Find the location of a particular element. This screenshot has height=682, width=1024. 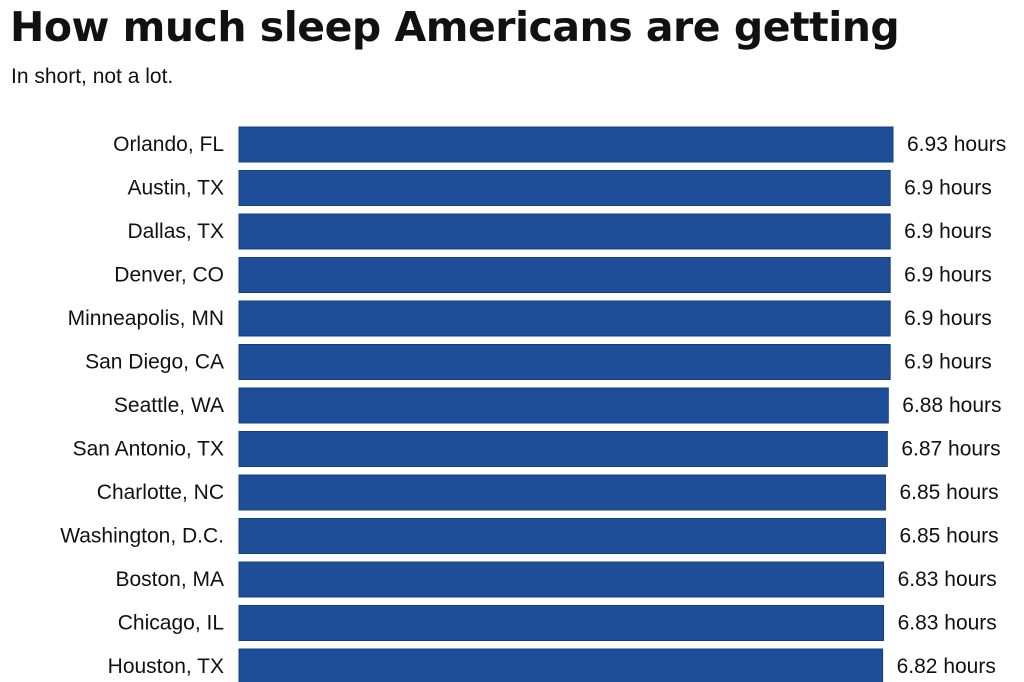

bar-row: Denver, CO 6.9 hours is located at coordinates (553, 275).